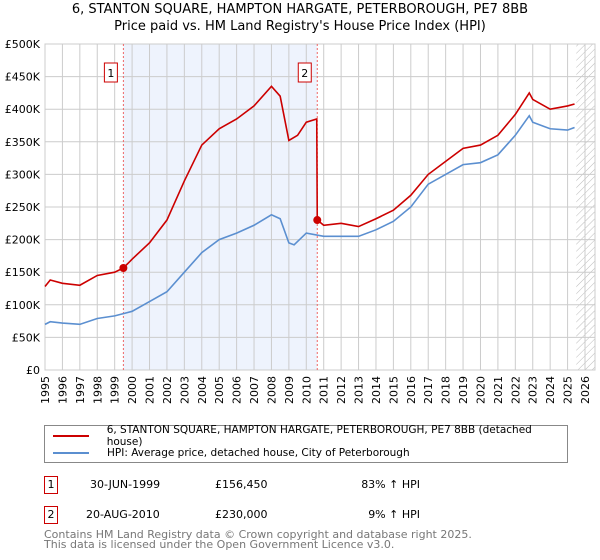 This screenshot has height=560, width=600. I want to click on x-tick-label: 2014, so click(376, 390).